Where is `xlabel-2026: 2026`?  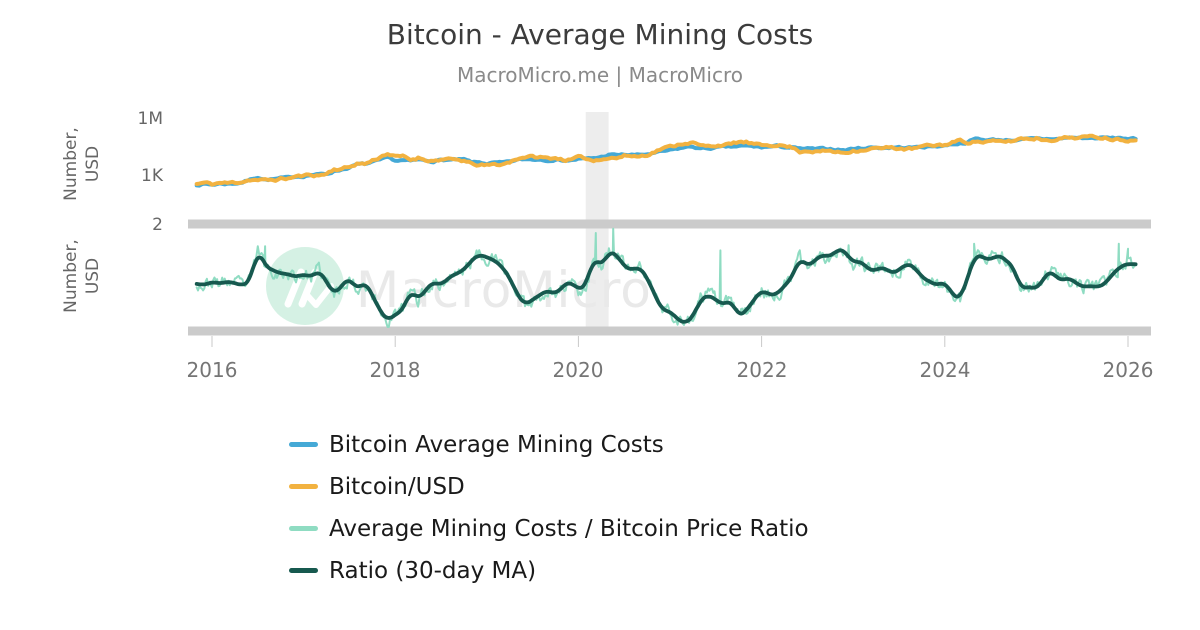
xlabel-2026: 2026 is located at coordinates (1128, 370).